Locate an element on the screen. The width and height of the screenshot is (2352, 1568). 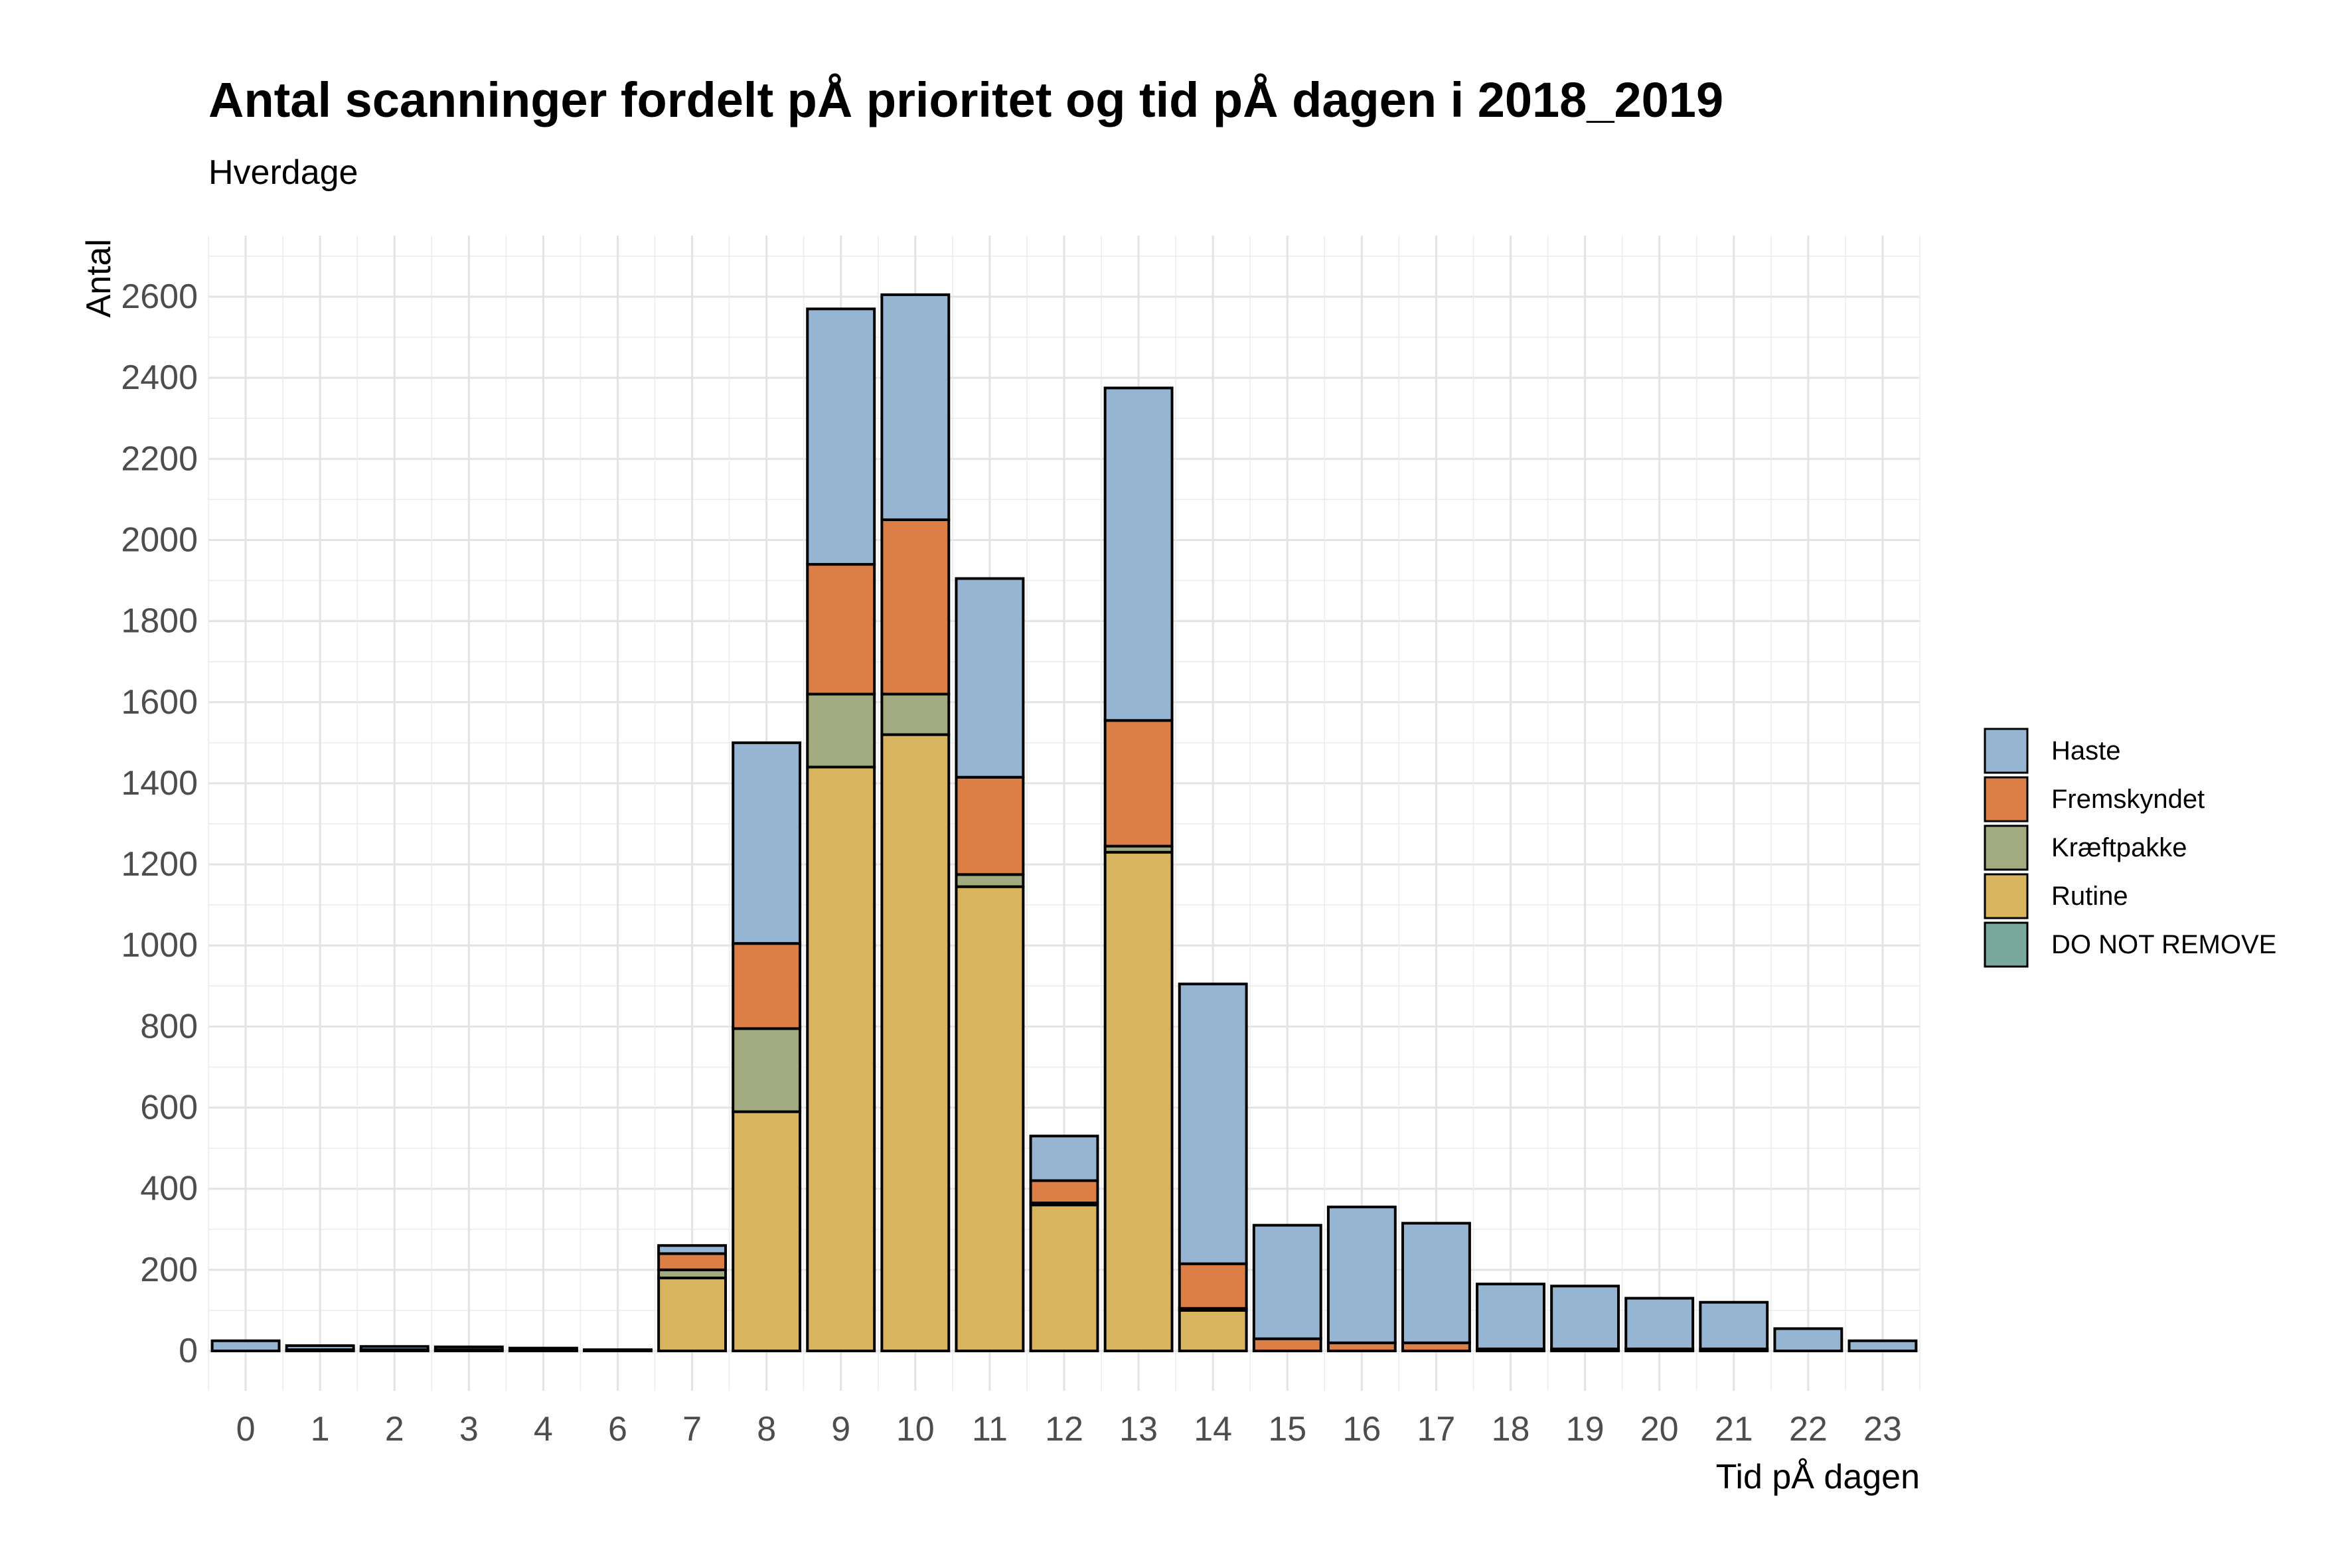
x-tick-label: 4 is located at coordinates (544, 1430).